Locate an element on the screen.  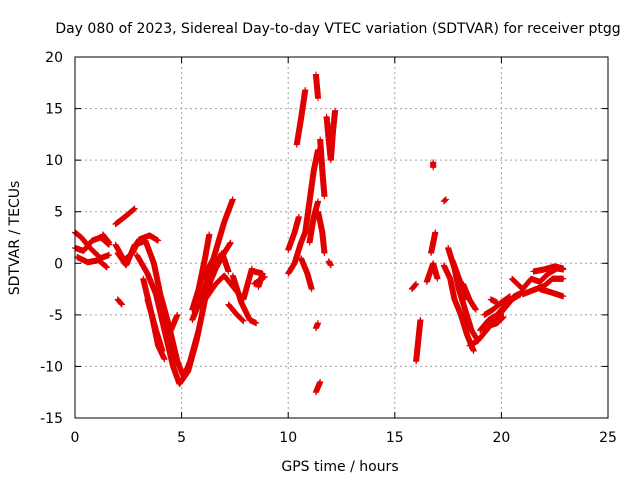
x-tick-label: 10 is located at coordinates (288, 438).